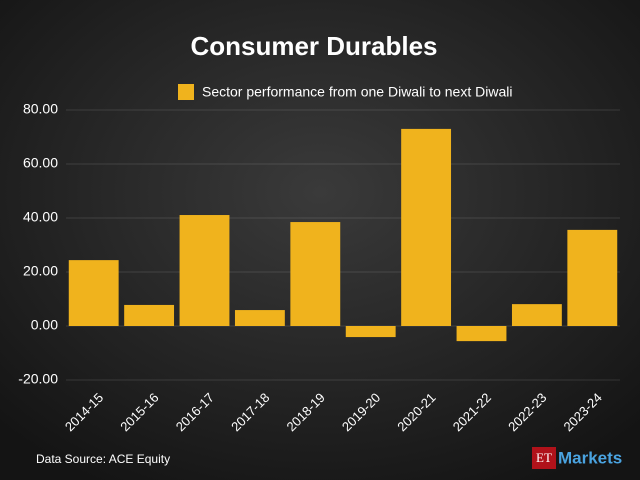  Describe the element at coordinates (40, 163) in the screenshot. I see `y-tick-label: 60.00` at that location.